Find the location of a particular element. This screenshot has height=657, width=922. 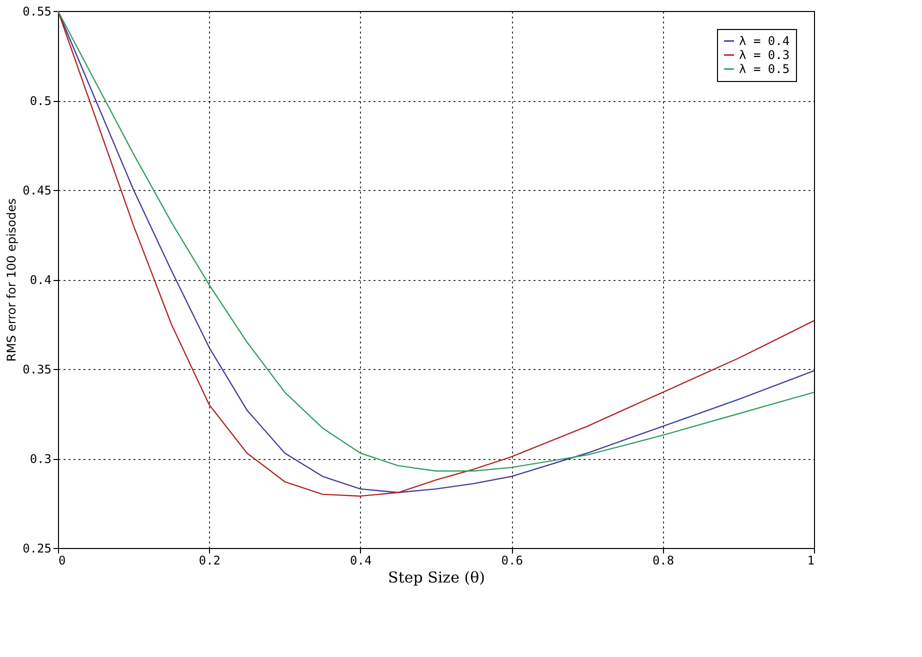

x-tick-label: 0 is located at coordinates (62, 561).